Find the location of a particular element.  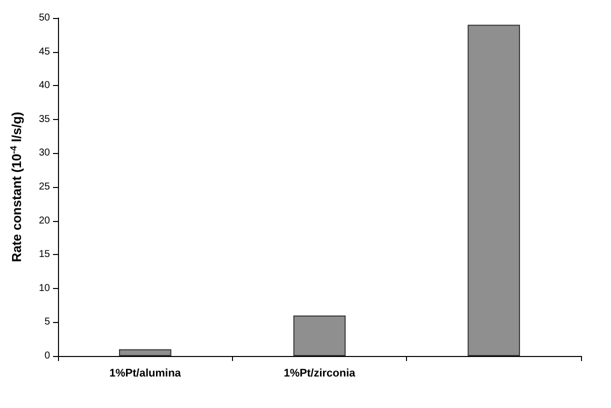

x-tick-label: 1%Pt/alumina is located at coordinates (145, 374).